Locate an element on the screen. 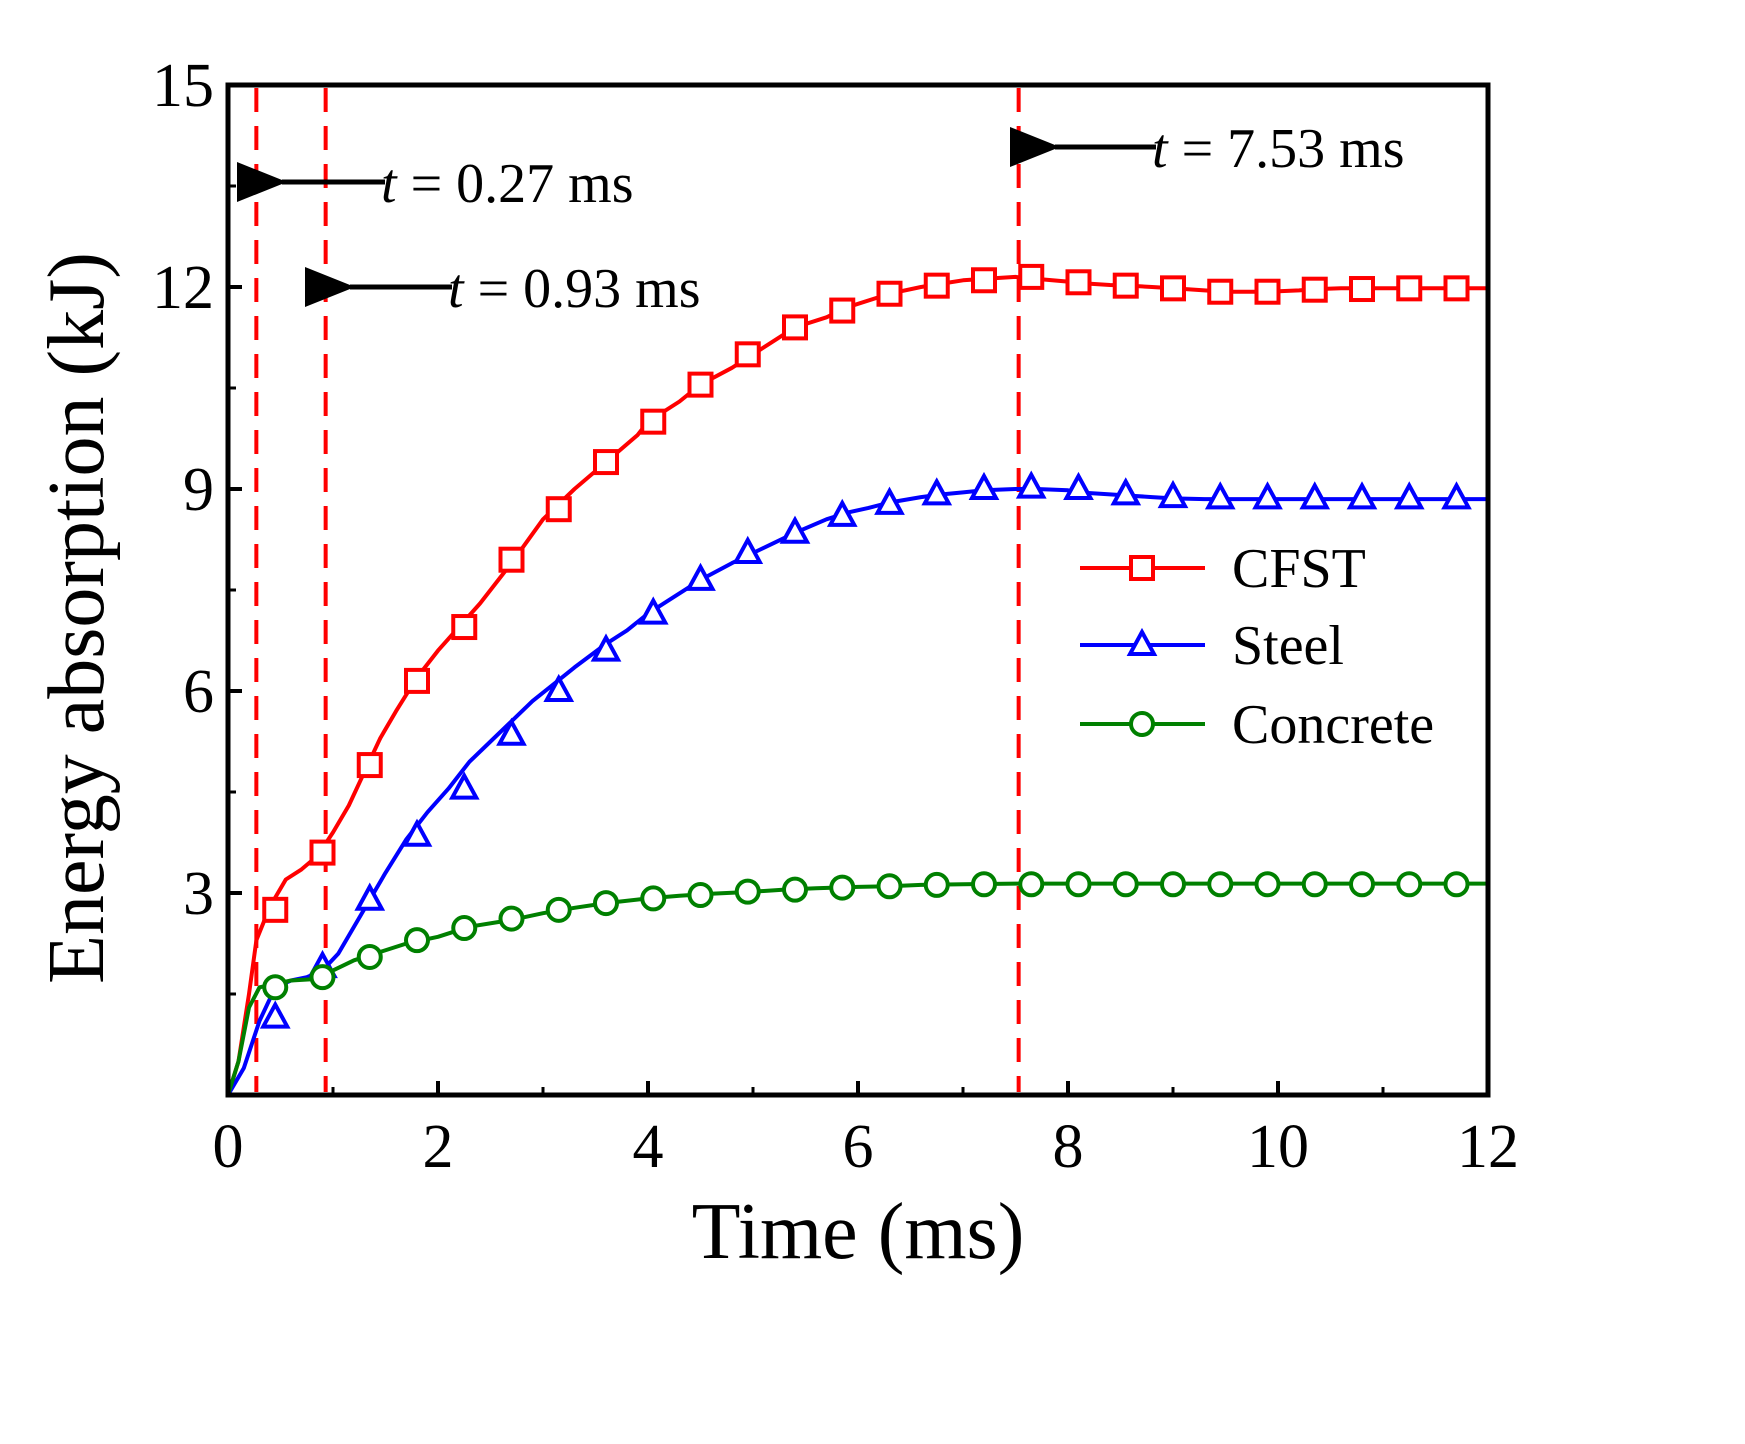  legend-entry-concrete: Concrete is located at coordinates (1257, 725).